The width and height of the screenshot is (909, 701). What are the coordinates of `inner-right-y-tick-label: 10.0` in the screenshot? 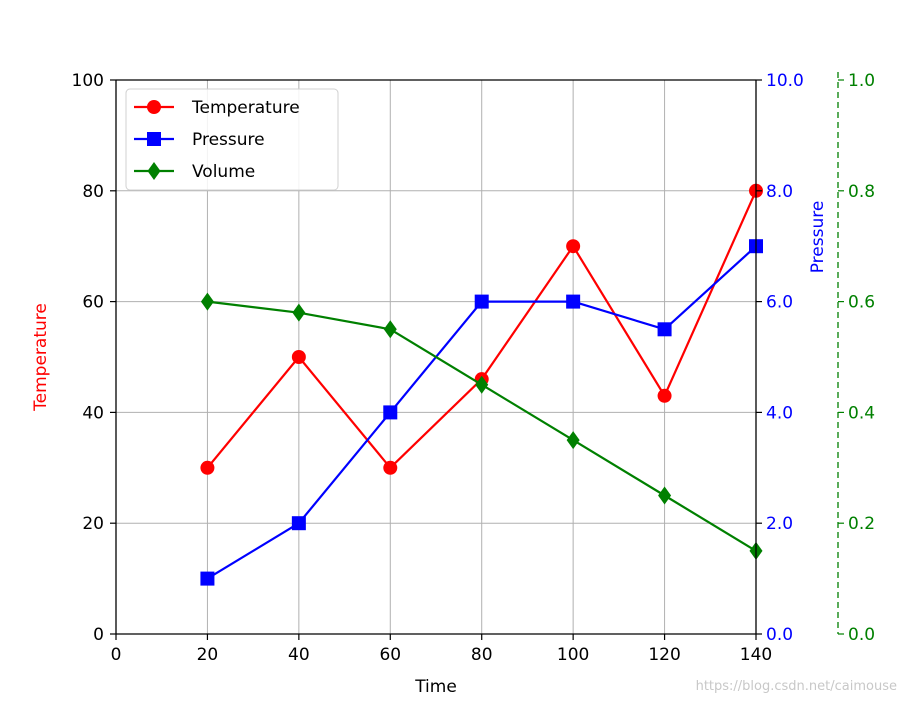 It's located at (785, 81).